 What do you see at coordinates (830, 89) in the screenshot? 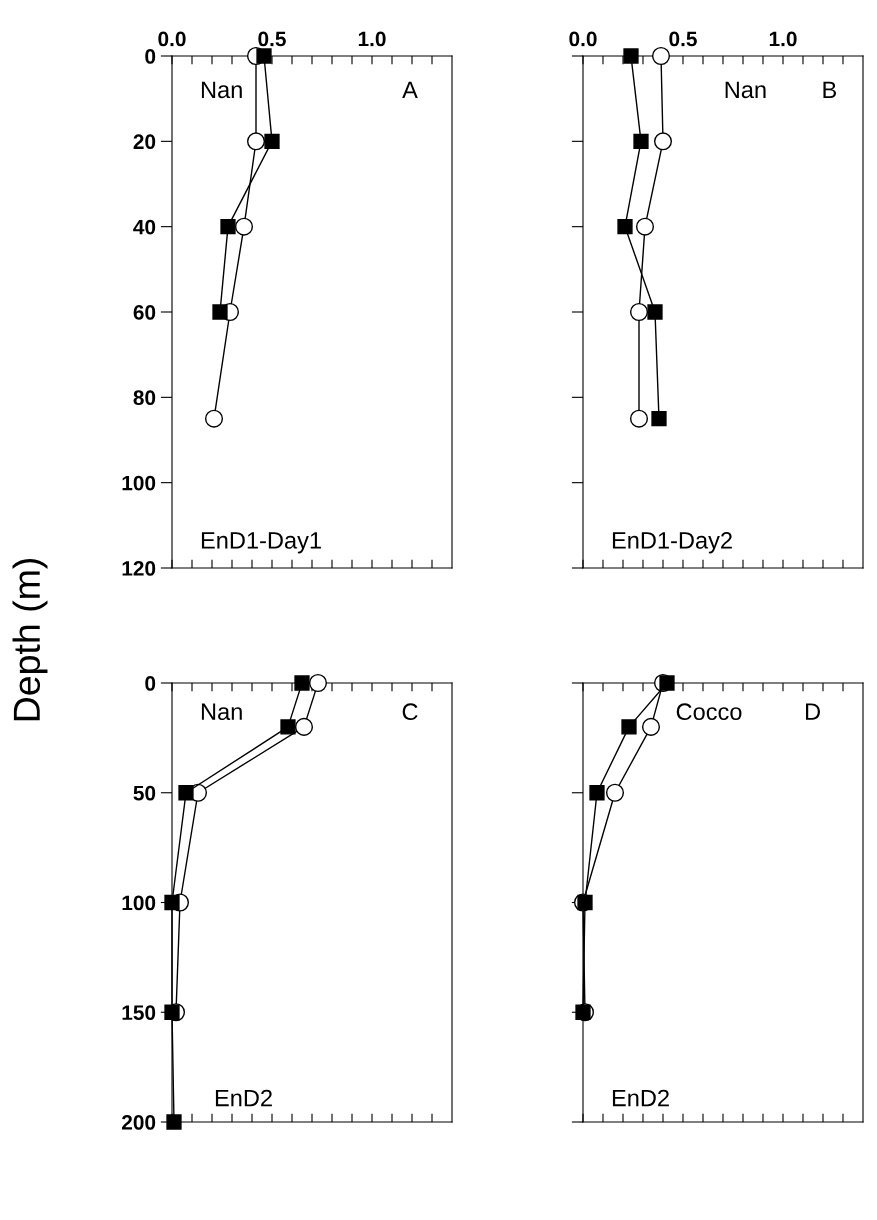
I see `annotation: B` at bounding box center [830, 89].